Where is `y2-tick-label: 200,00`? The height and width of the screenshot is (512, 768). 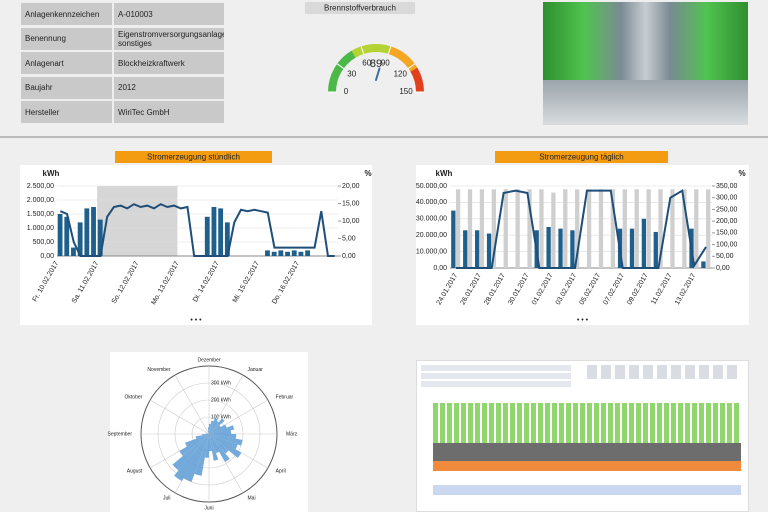 y2-tick-label: 200,00 is located at coordinates (727, 221).